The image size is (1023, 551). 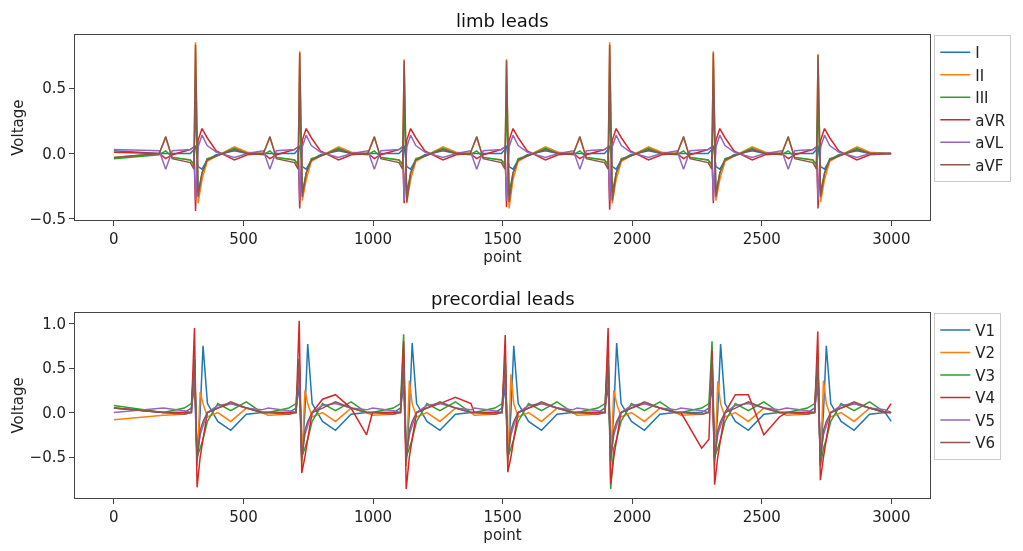 I want to click on chart-title: precordial leads, so click(x=503, y=298).